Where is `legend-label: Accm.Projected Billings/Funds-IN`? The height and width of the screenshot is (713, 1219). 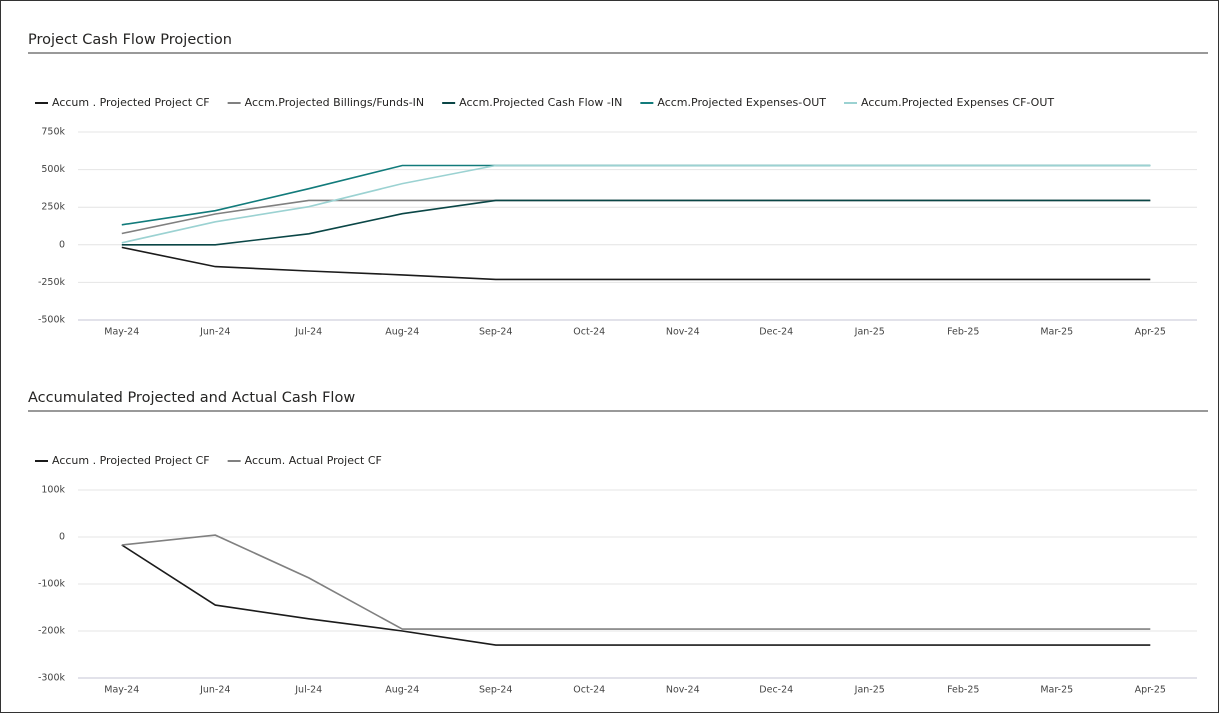
legend-label: Accm.Projected Billings/Funds-IN is located at coordinates (335, 102).